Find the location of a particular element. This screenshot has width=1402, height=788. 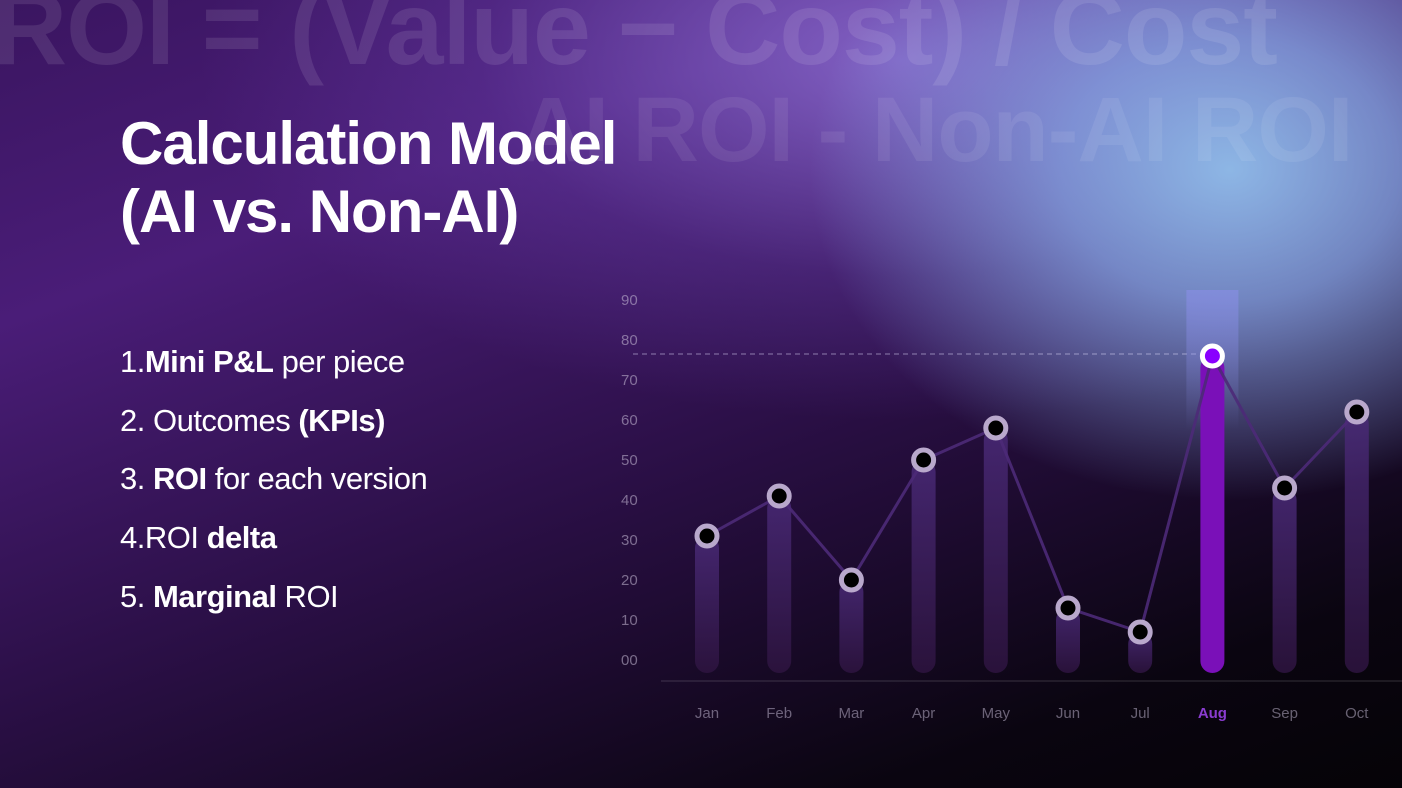

x-tick-label: Apr is located at coordinates (923, 713).